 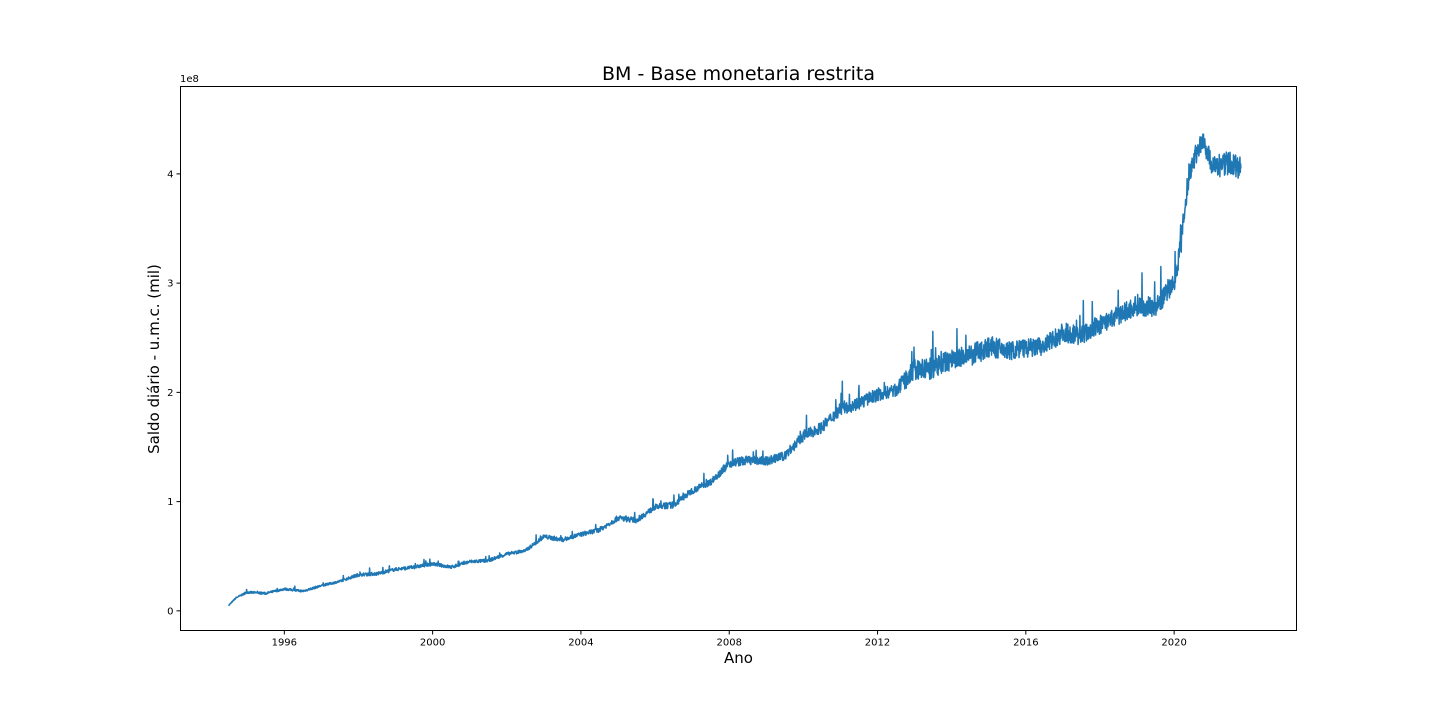 What do you see at coordinates (170, 502) in the screenshot?
I see `y-tick-label: 1` at bounding box center [170, 502].